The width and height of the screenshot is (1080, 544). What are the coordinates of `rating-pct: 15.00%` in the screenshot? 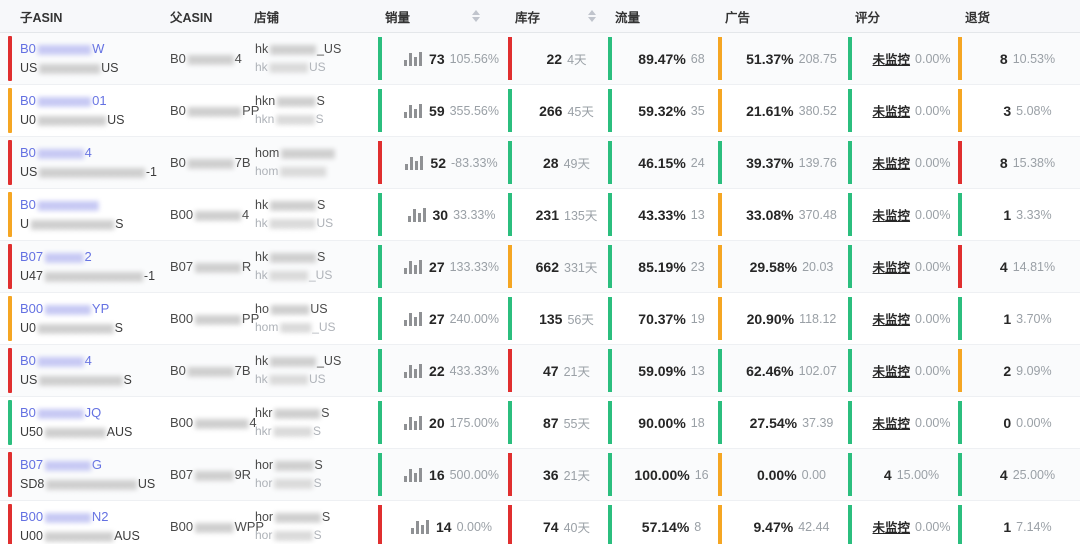 It's located at (918, 474).